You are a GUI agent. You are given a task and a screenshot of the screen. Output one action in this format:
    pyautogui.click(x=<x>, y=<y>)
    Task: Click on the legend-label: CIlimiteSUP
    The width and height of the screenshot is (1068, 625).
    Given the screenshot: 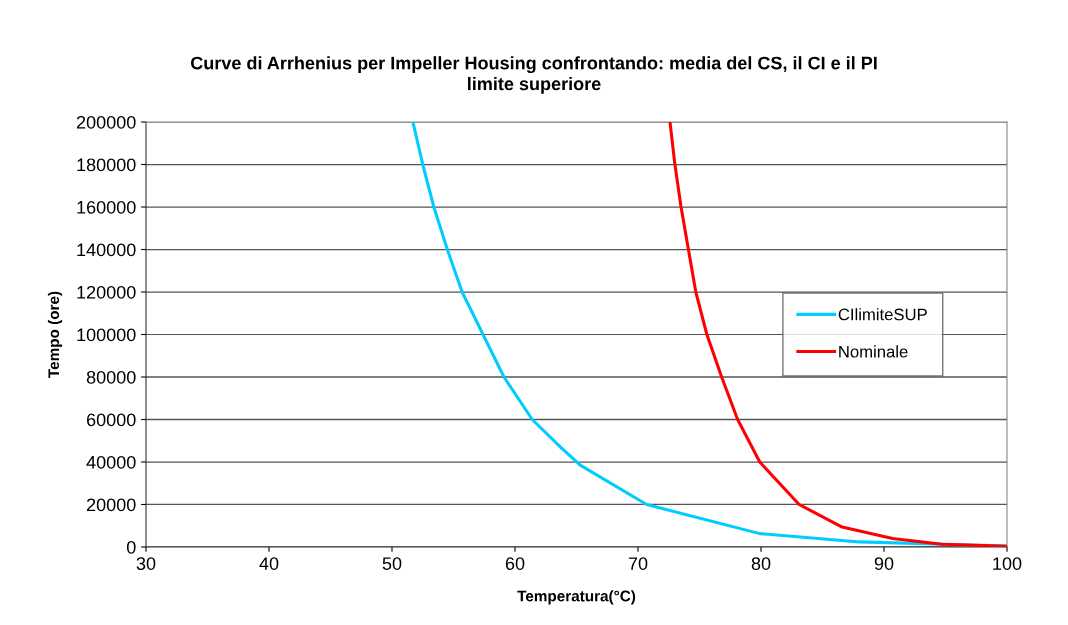 What is the action you would take?
    pyautogui.click(x=882, y=314)
    